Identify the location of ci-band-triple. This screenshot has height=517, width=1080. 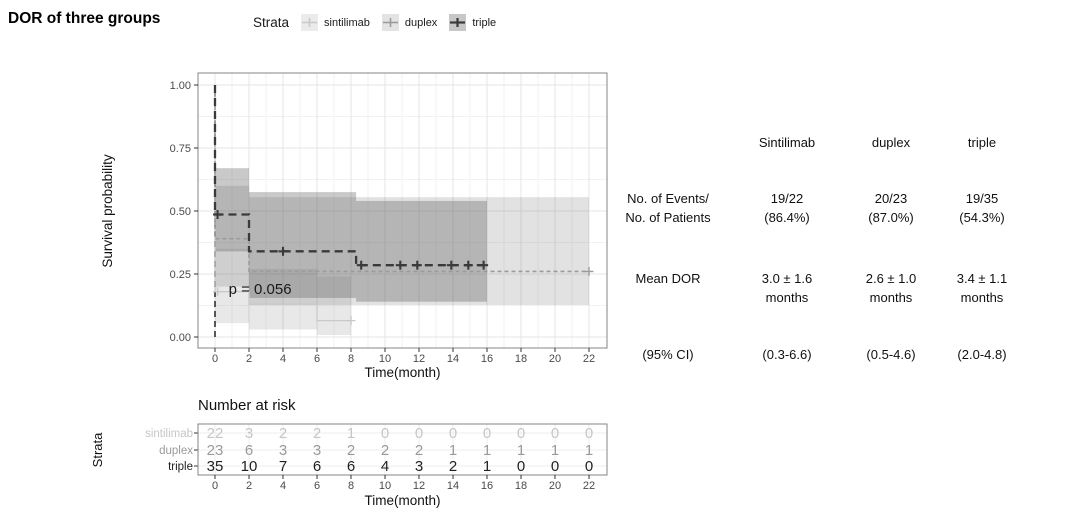
(351, 235).